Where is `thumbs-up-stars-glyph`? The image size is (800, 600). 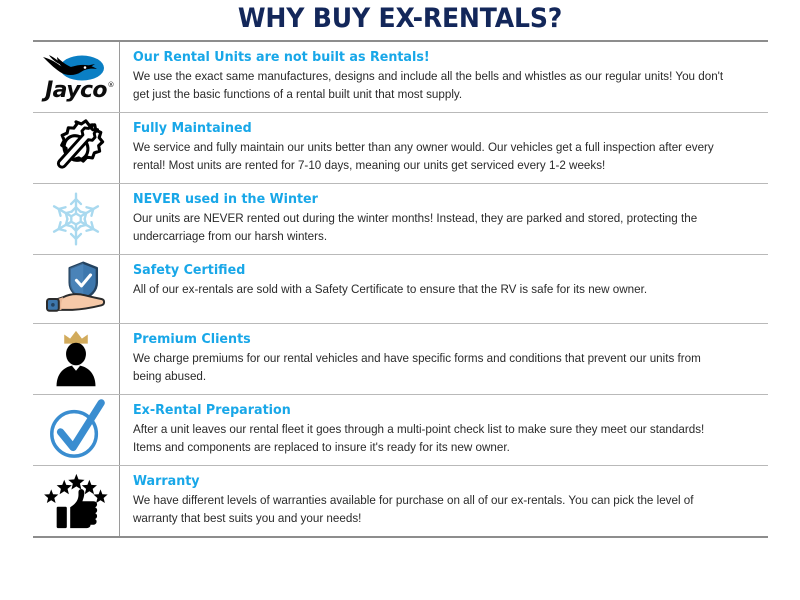
thumbs-up-stars-glyph is located at coordinates (76, 501).